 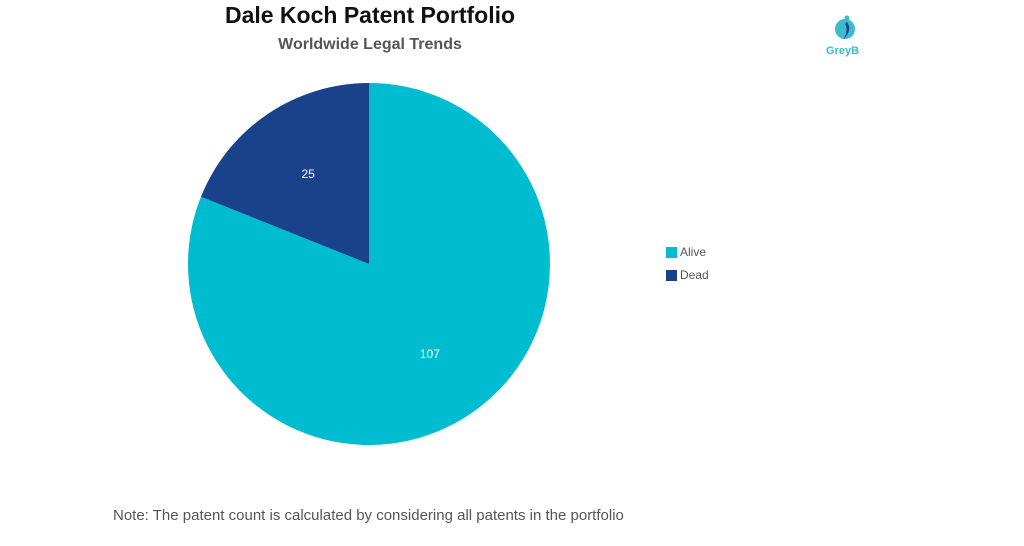 What do you see at coordinates (671, 275) in the screenshot?
I see `legend-swatch-dead` at bounding box center [671, 275].